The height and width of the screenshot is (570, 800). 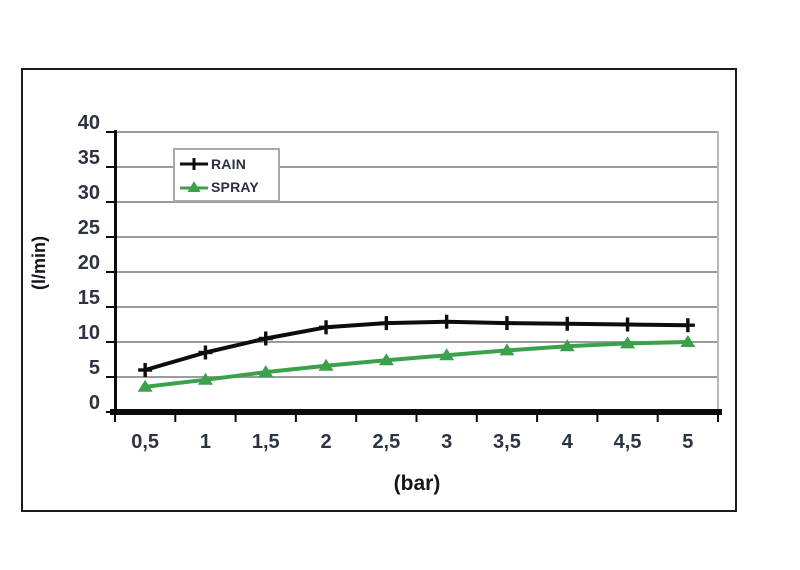 What do you see at coordinates (688, 442) in the screenshot?
I see `x-tick-label: 5` at bounding box center [688, 442].